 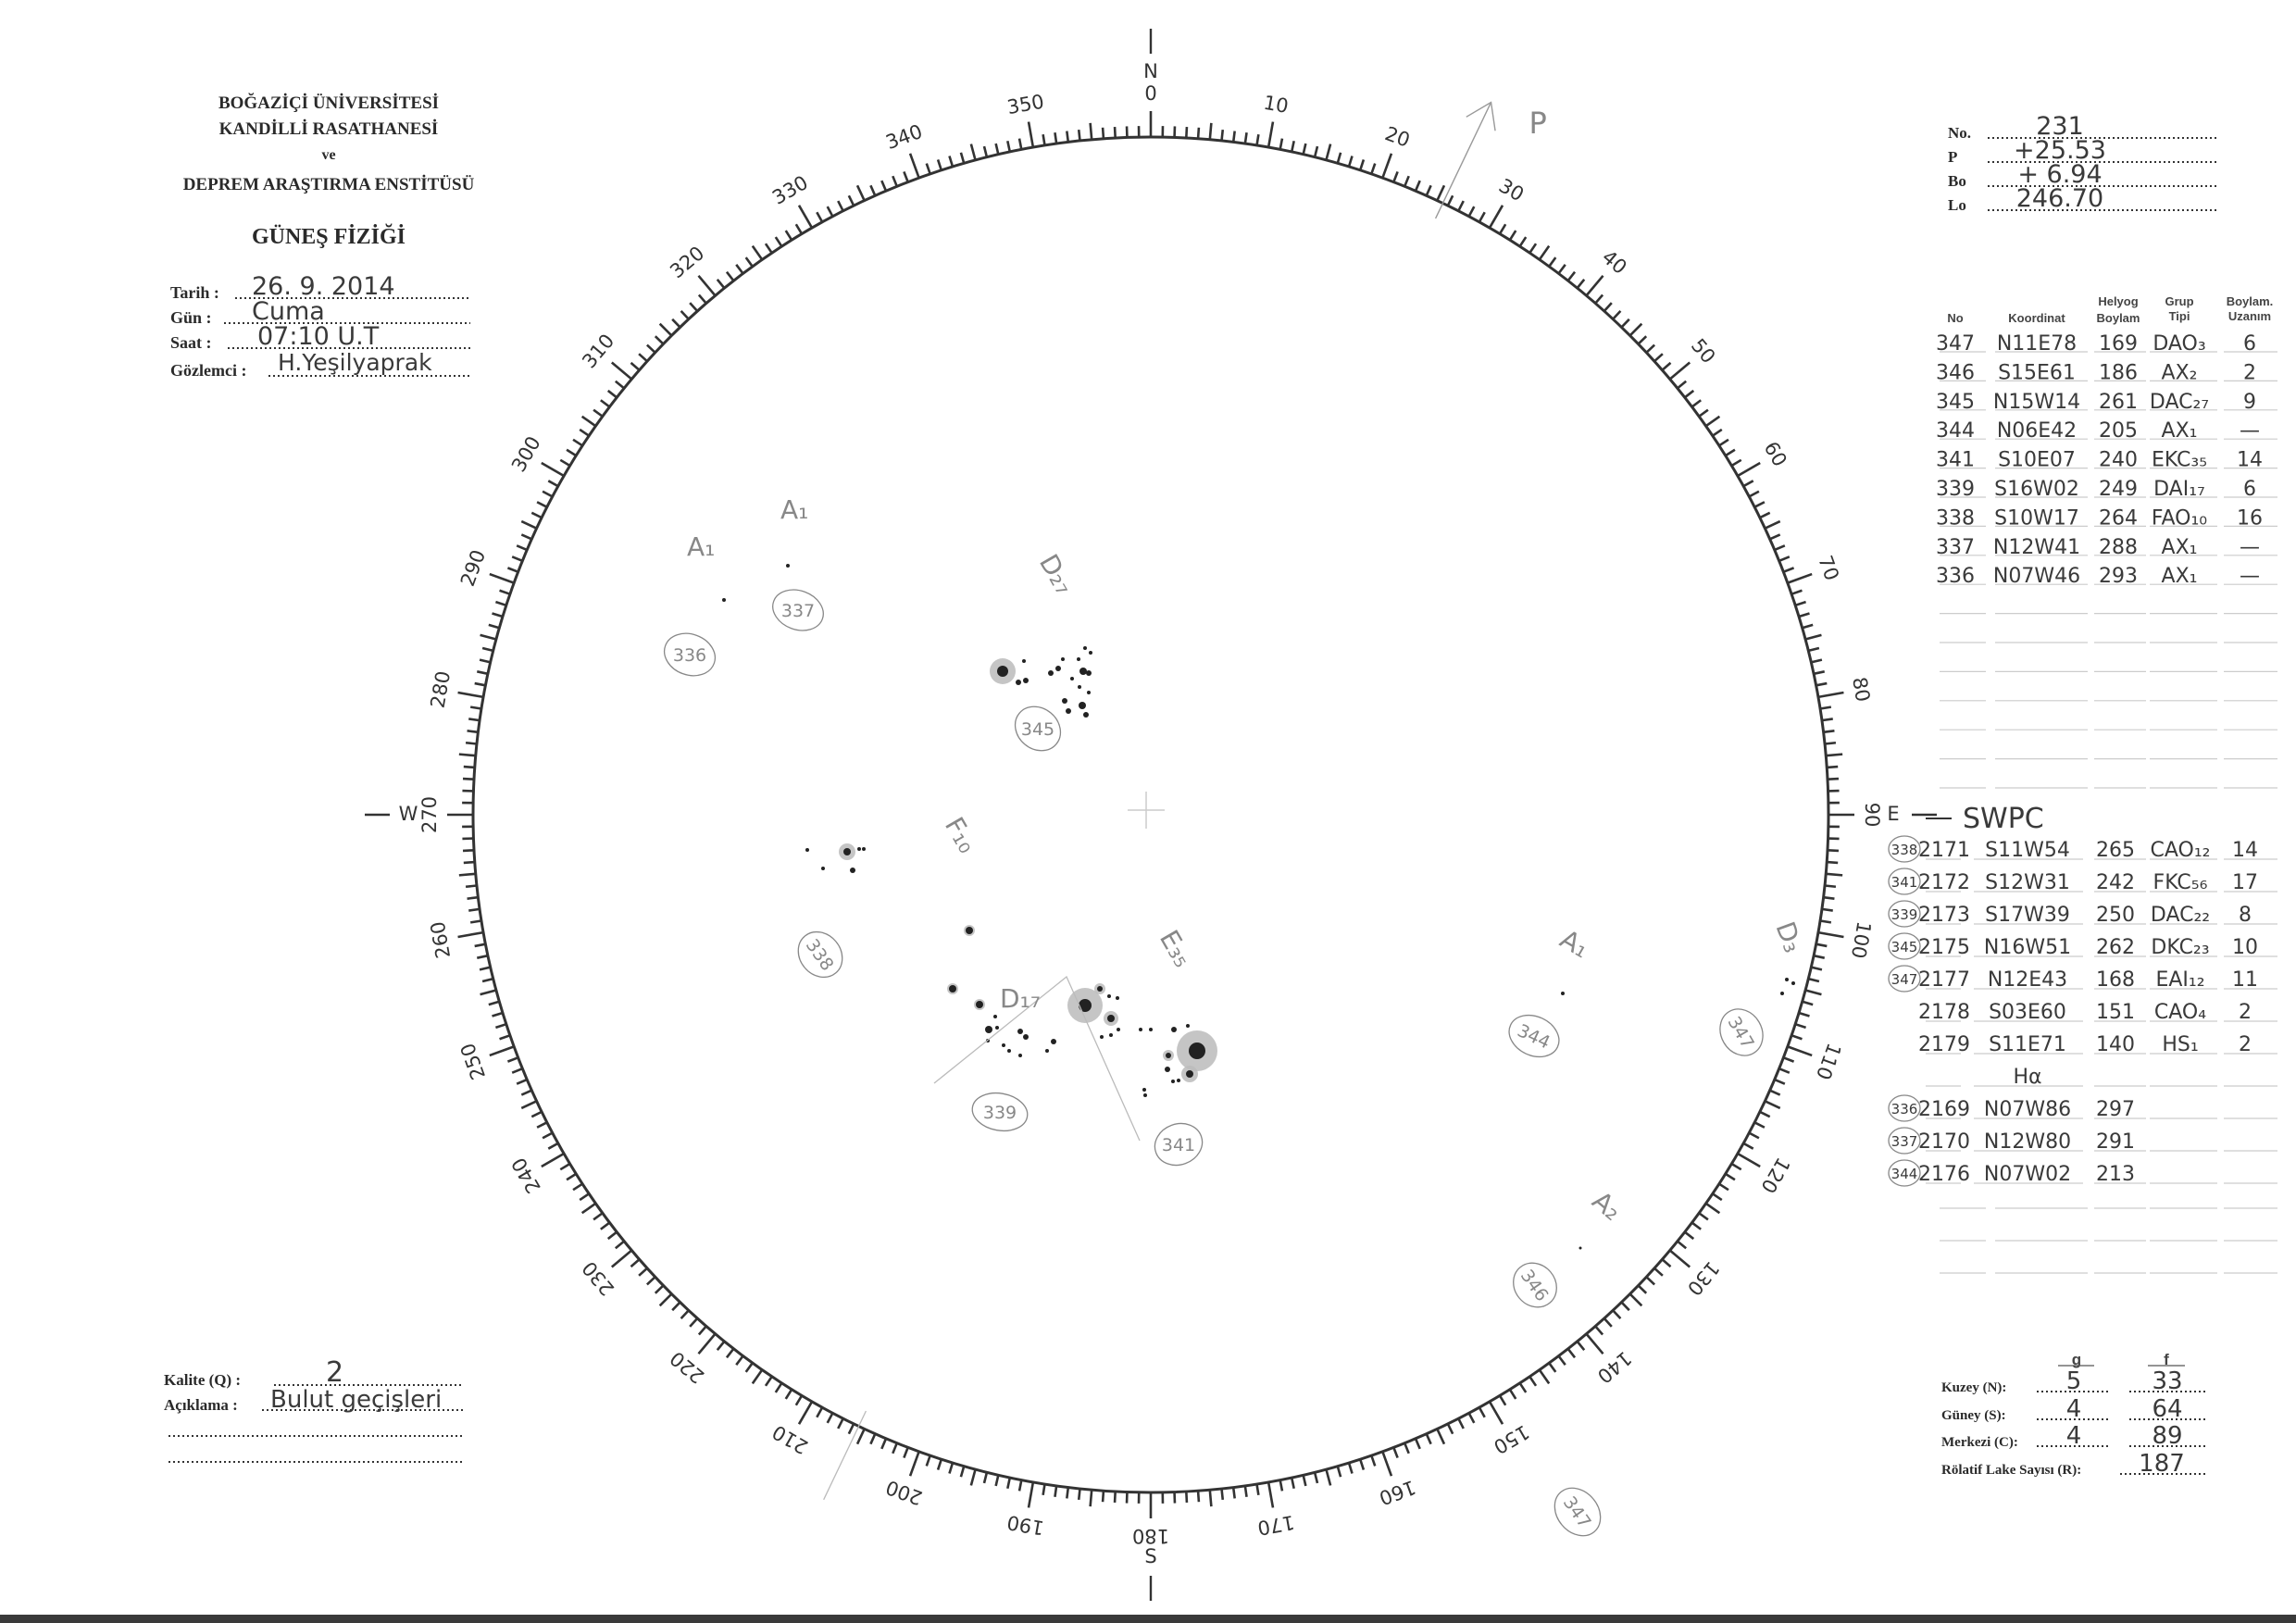 I want to click on cell-no: 2177, so click(x=1944, y=980).